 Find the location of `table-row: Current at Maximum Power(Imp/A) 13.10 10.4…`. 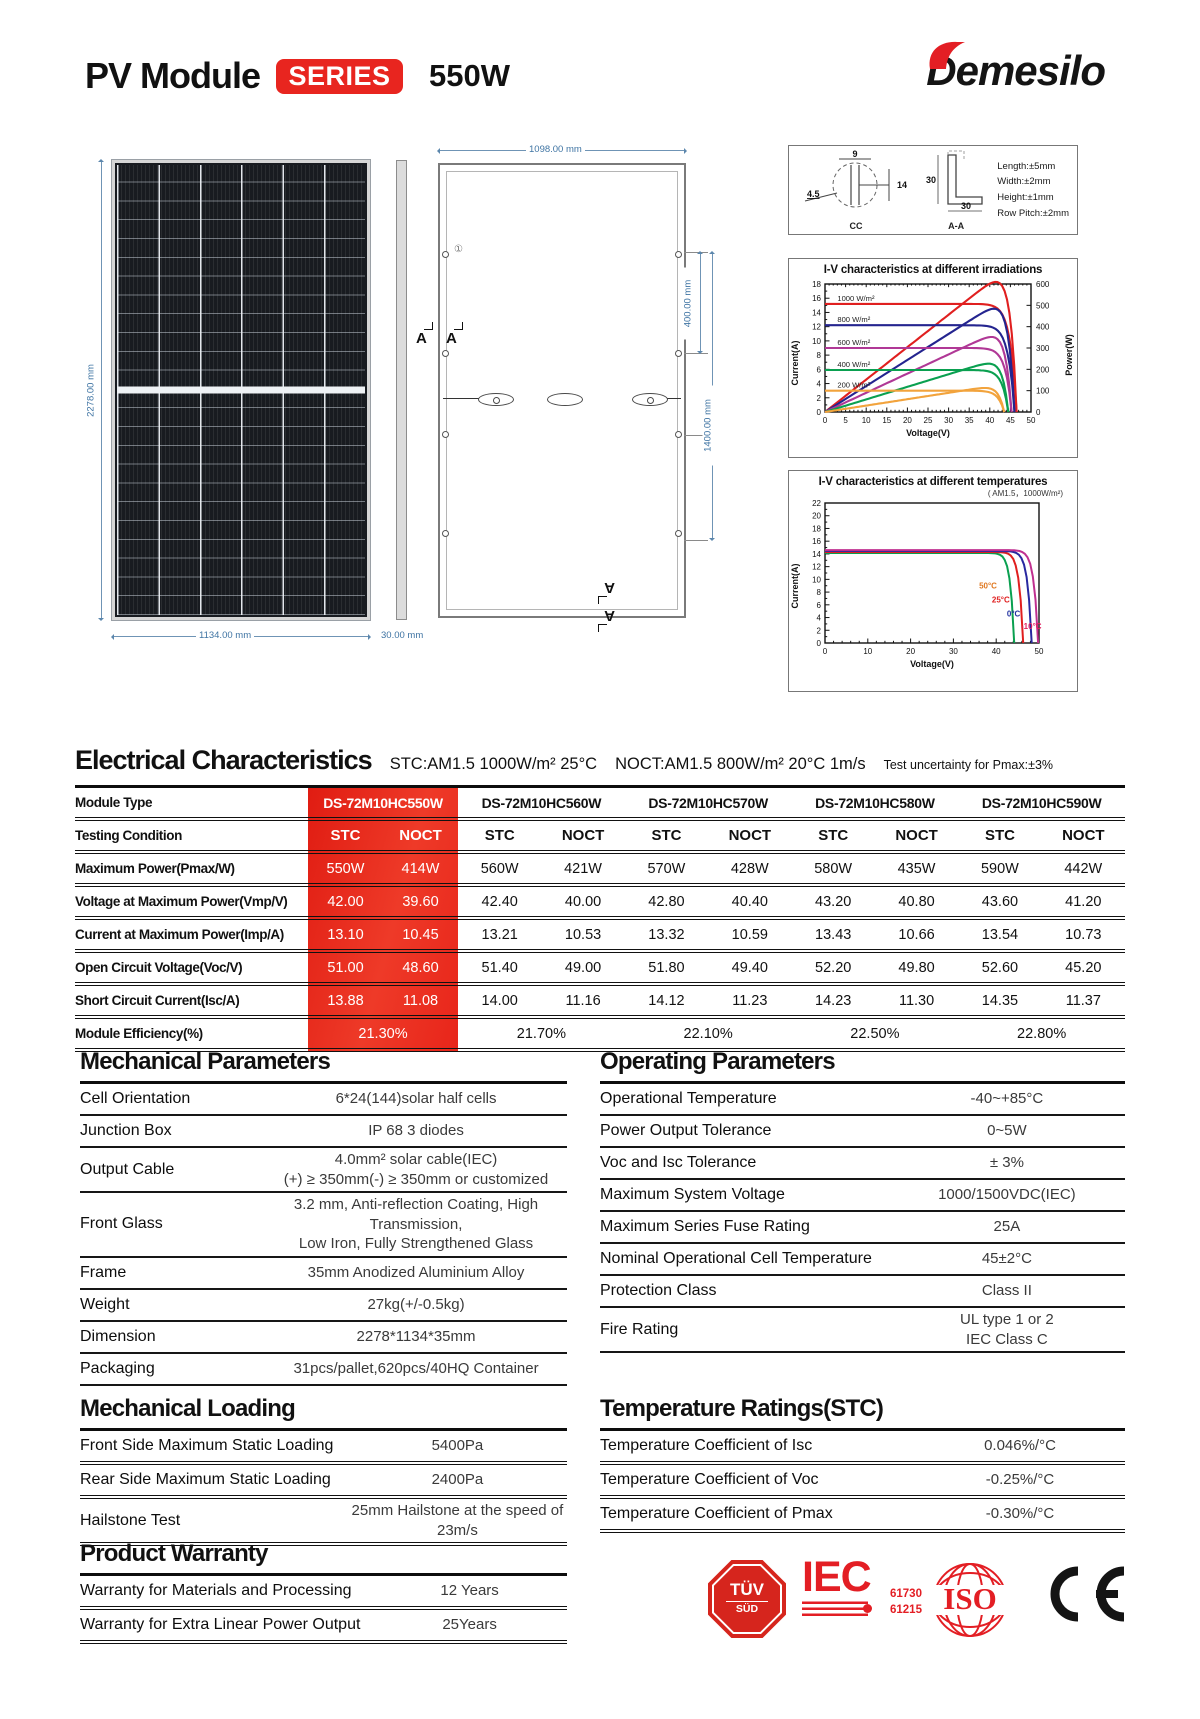

table-row: Current at Maximum Power(Imp/A) 13.10 10.4… is located at coordinates (600, 936).